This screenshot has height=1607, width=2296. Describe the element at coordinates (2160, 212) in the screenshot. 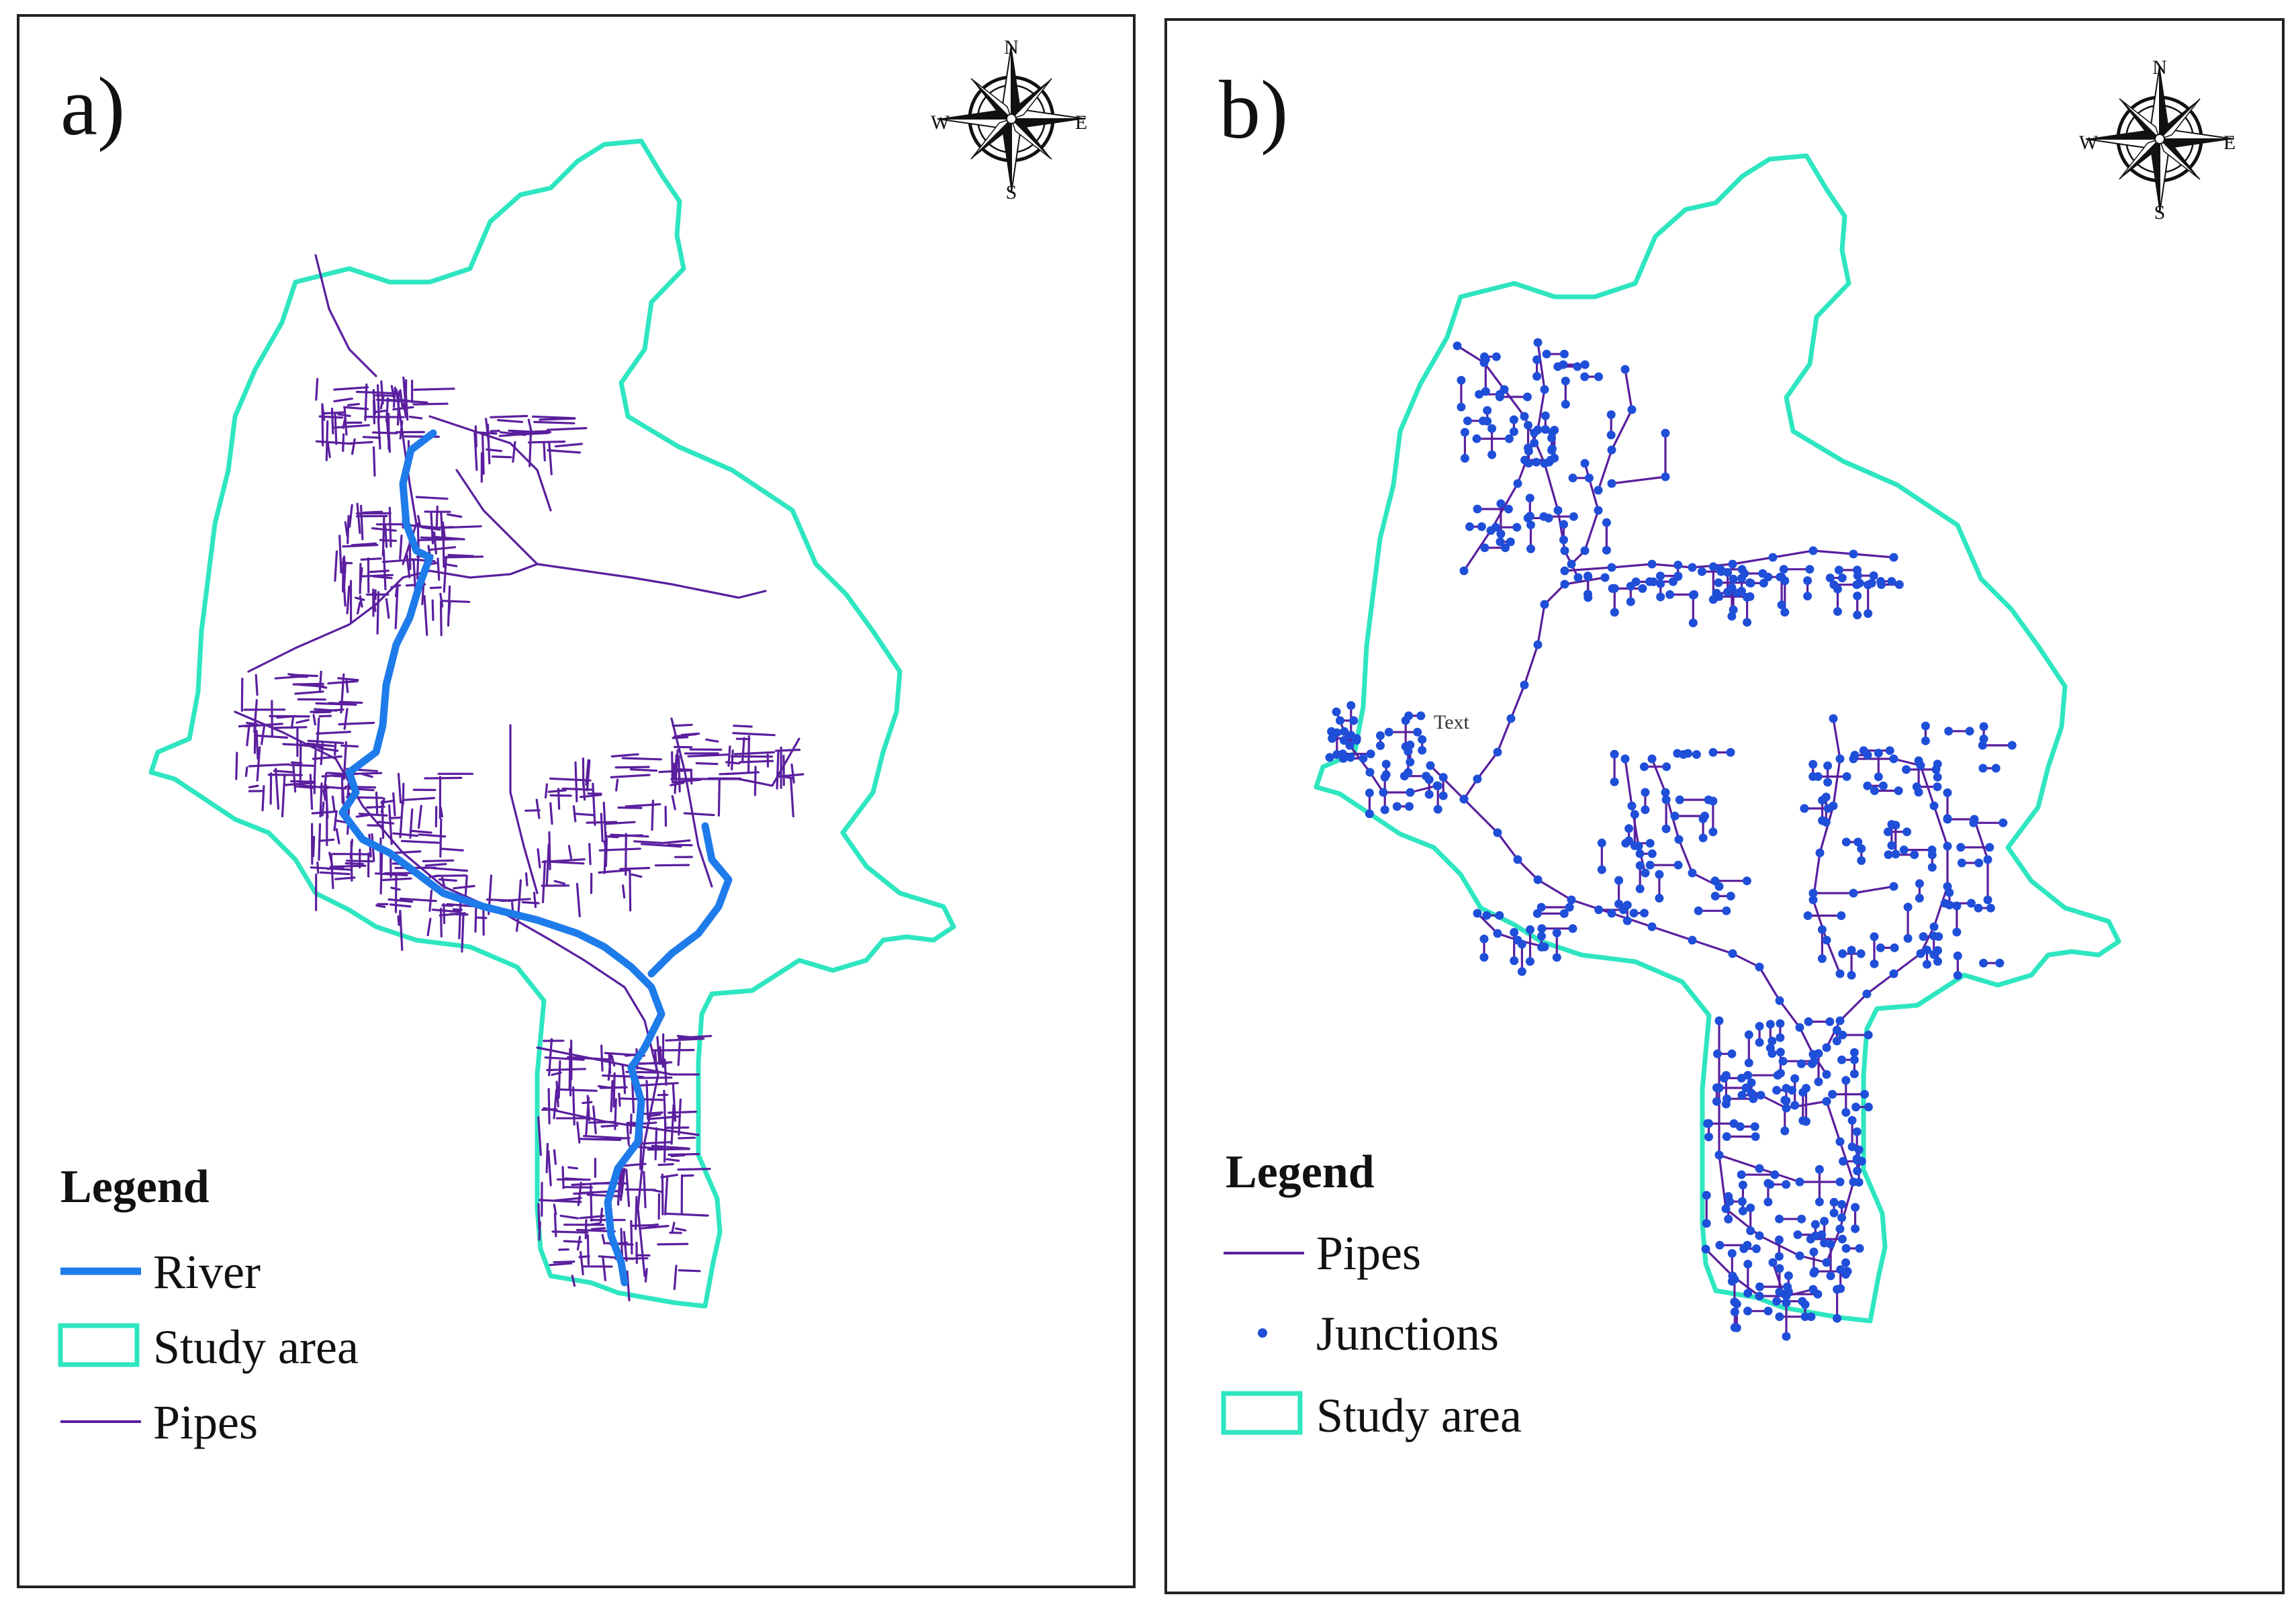

I see `compass-south: S` at that location.